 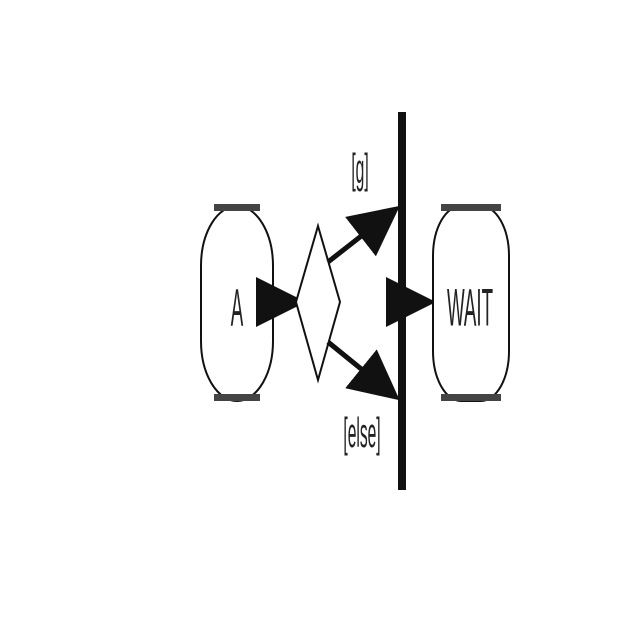 What do you see at coordinates (363, 370) in the screenshot?
I see `flow-decision-guard-else` at bounding box center [363, 370].